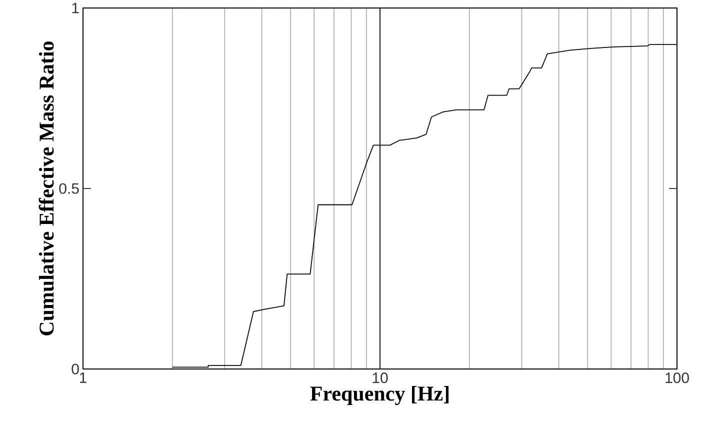 The height and width of the screenshot is (429, 704). Describe the element at coordinates (69, 188) in the screenshot. I see `y-tick-label: 0.5` at that location.